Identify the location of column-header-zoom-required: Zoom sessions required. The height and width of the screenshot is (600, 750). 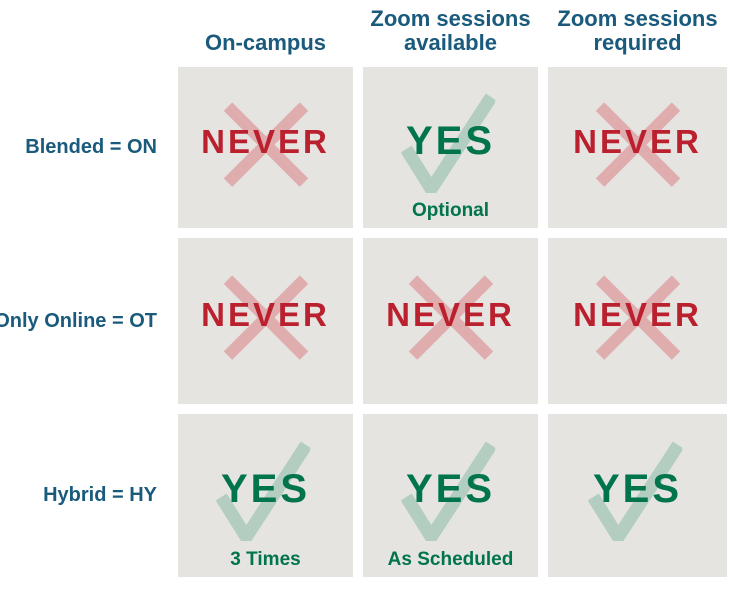
(637, 30).